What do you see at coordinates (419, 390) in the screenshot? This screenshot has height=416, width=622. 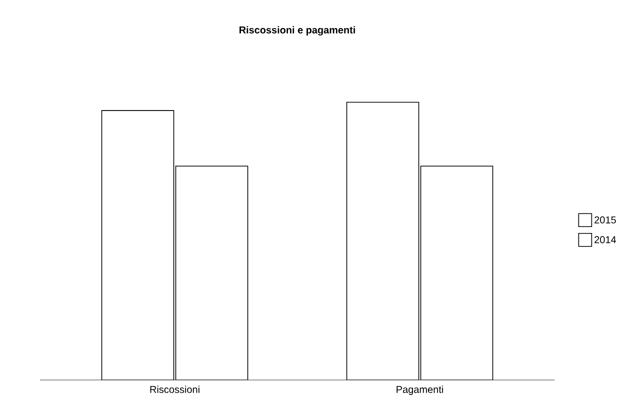 I see `x-tick-label: Pagamenti` at bounding box center [419, 390].